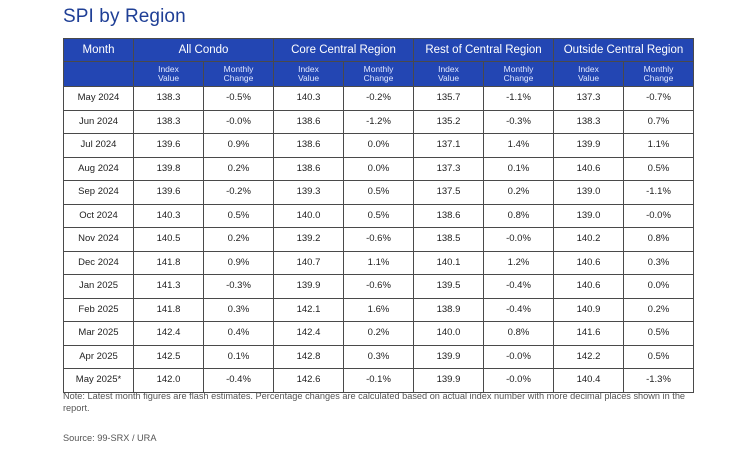 This screenshot has height=459, width=750. What do you see at coordinates (658, 121) in the screenshot?
I see `monthly-change-cell: 0.7%` at bounding box center [658, 121].